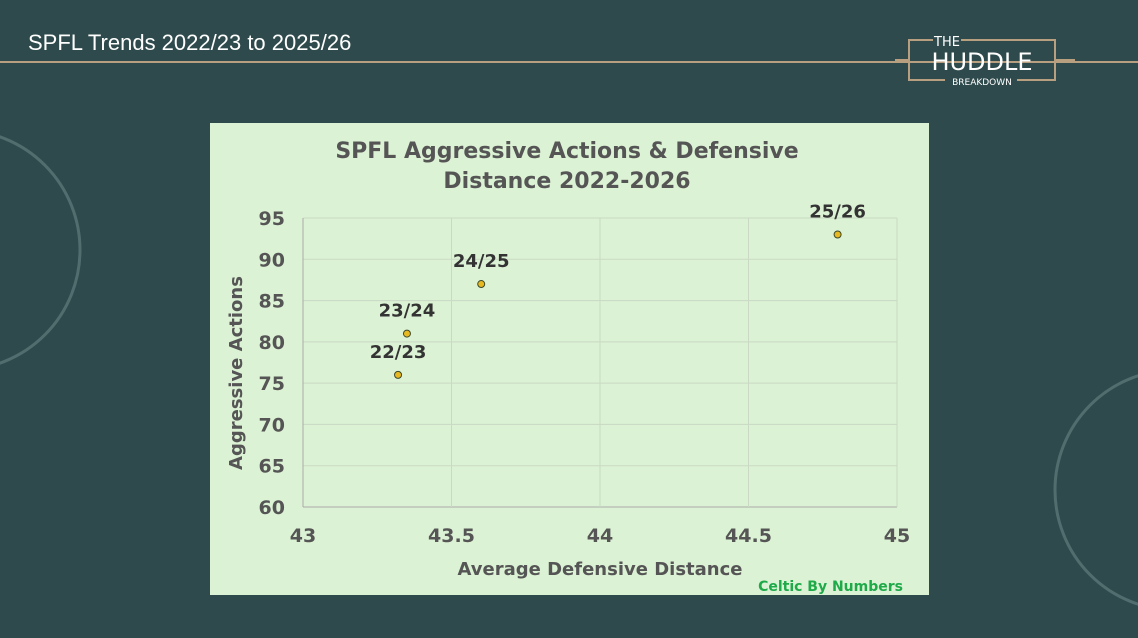 This screenshot has height=638, width=1138. What do you see at coordinates (897, 536) in the screenshot?
I see `x-tick-label: 45` at bounding box center [897, 536].